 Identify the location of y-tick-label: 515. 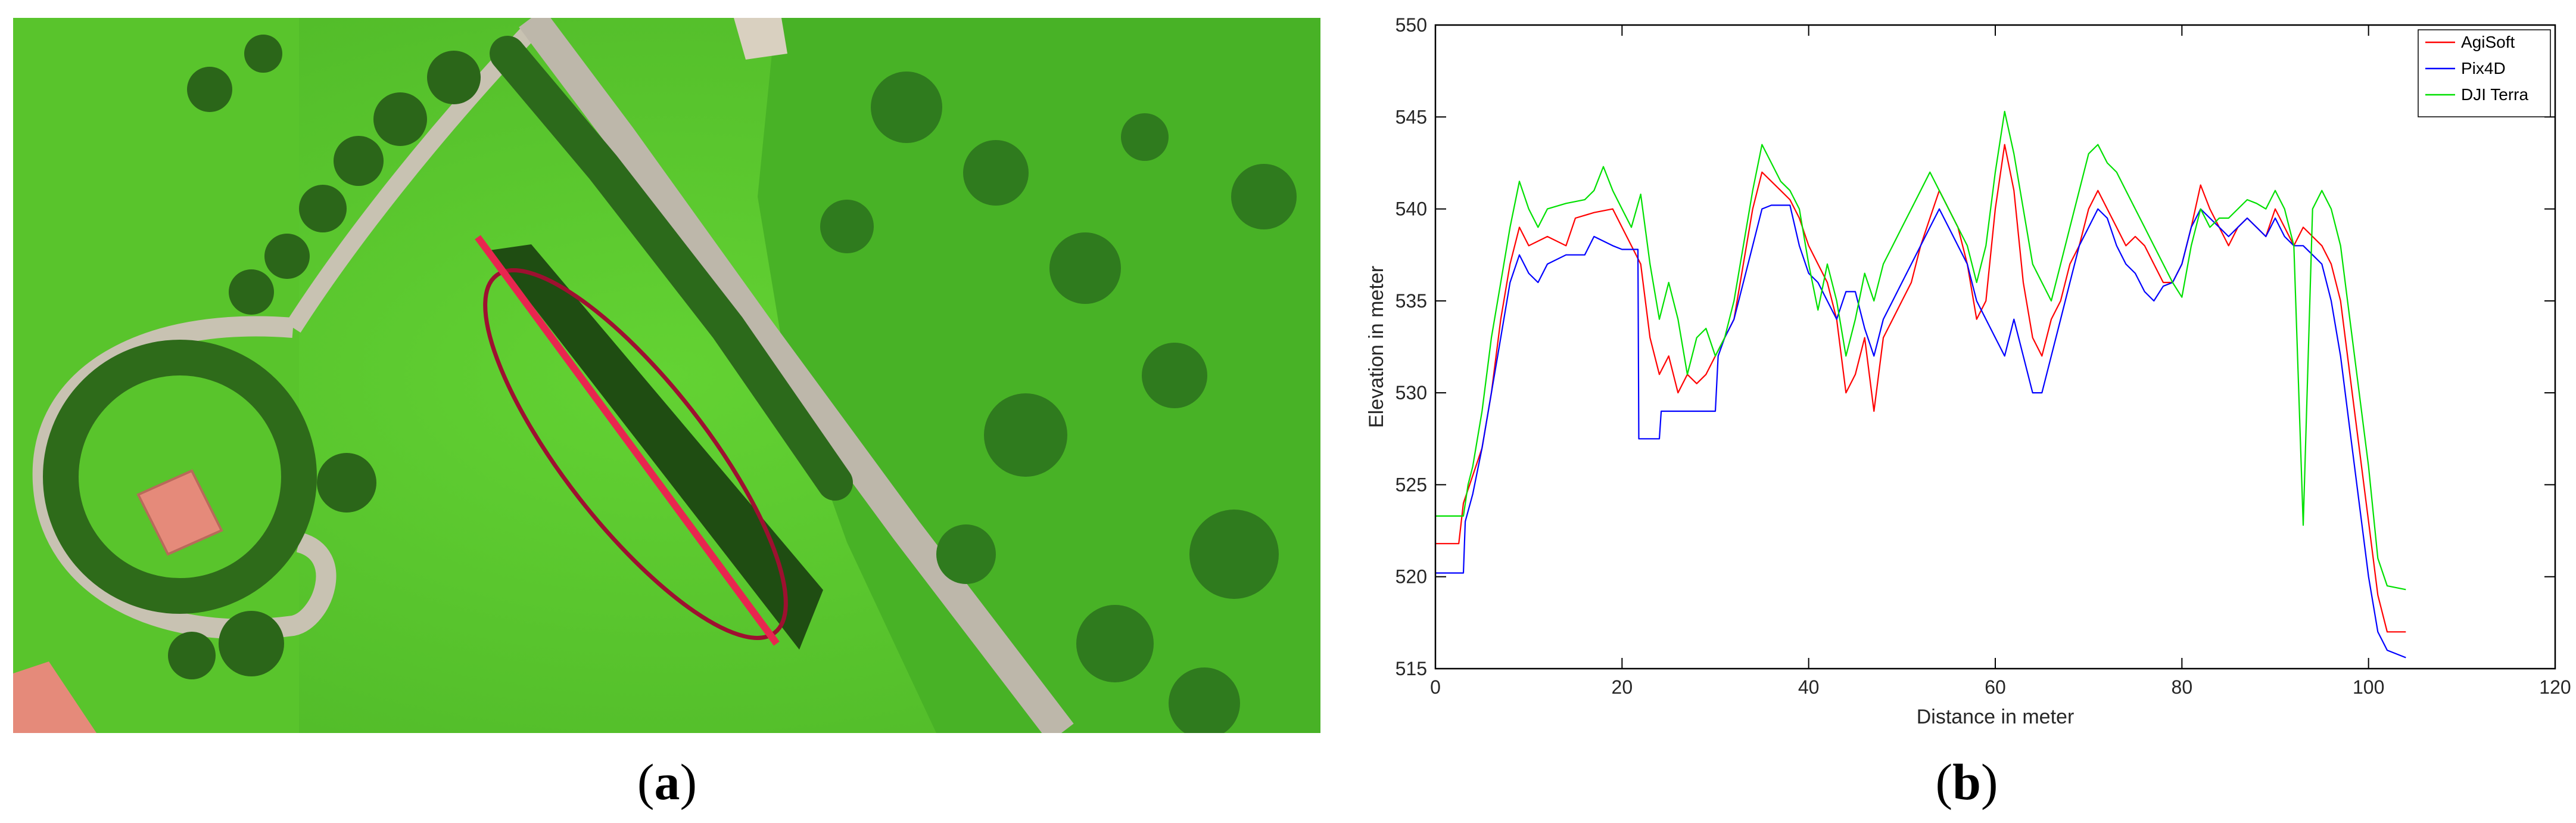
(1411, 668).